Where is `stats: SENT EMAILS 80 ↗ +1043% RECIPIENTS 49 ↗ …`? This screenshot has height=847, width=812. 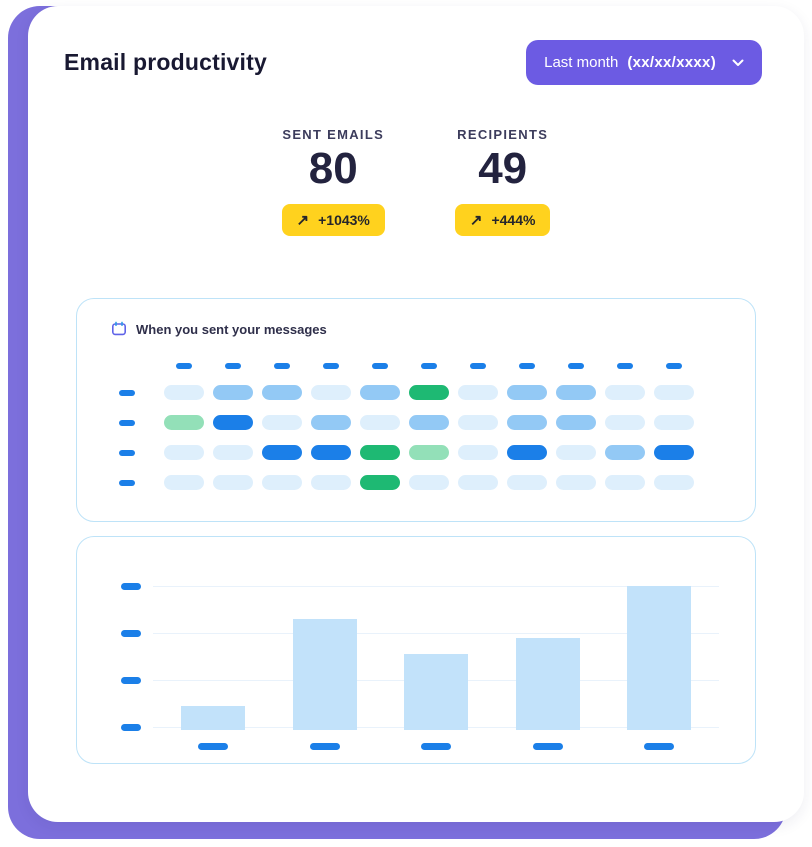
stats: SENT EMAILS 80 ↗ +1043% RECIPIENTS 49 ↗ … is located at coordinates (416, 182).